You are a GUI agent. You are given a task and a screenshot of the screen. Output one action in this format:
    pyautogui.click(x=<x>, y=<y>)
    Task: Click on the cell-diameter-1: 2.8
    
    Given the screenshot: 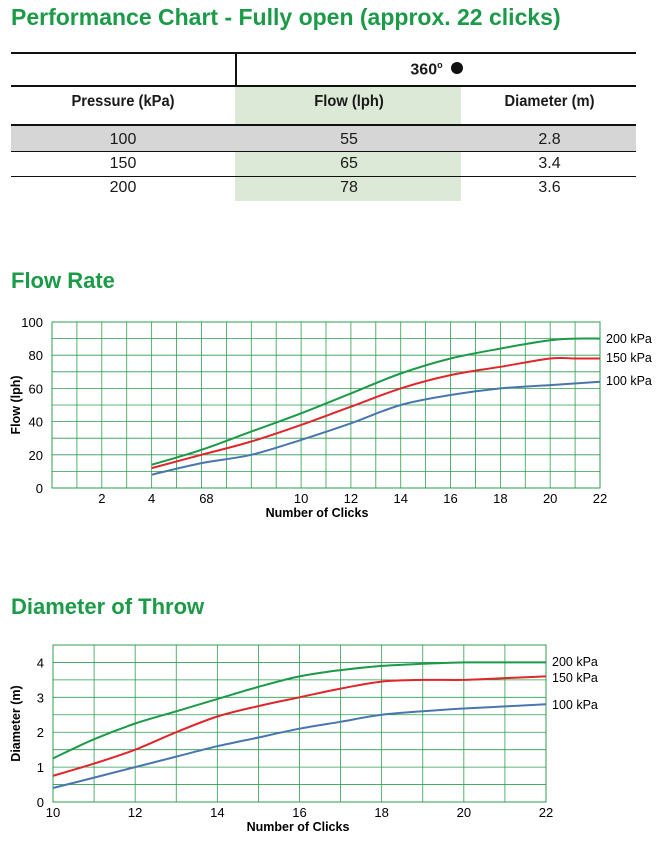 What is the action you would take?
    pyautogui.click(x=549, y=139)
    